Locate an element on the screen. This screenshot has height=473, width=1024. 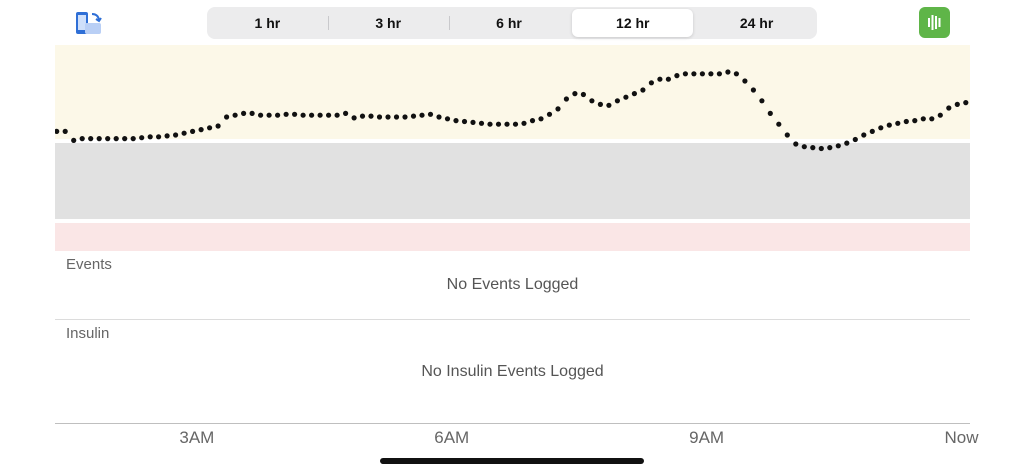
rotate-device-button is located at coordinates (89, 24).